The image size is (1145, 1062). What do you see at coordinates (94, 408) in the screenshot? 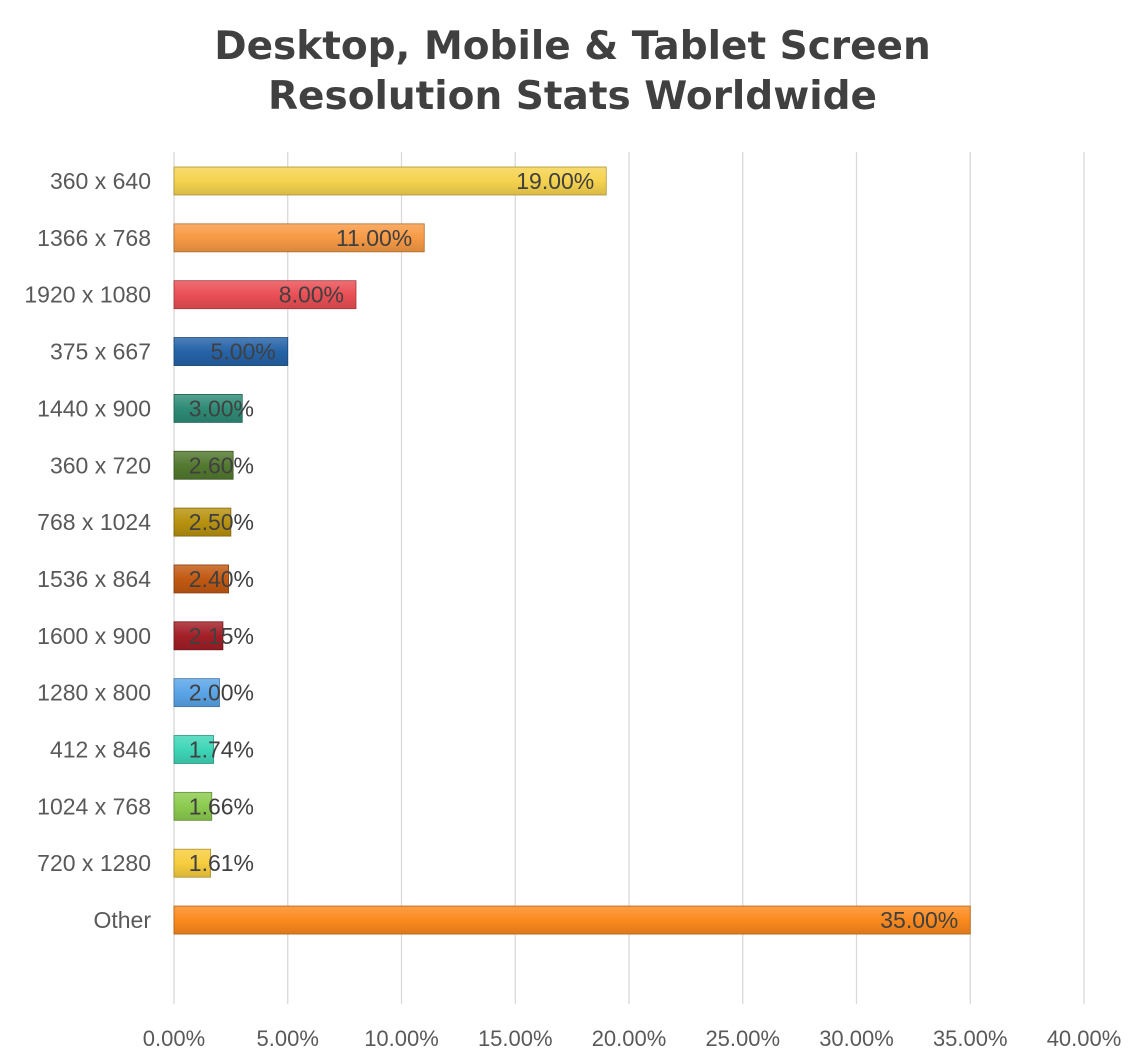
I see `category-label: 1440 x 900` at bounding box center [94, 408].